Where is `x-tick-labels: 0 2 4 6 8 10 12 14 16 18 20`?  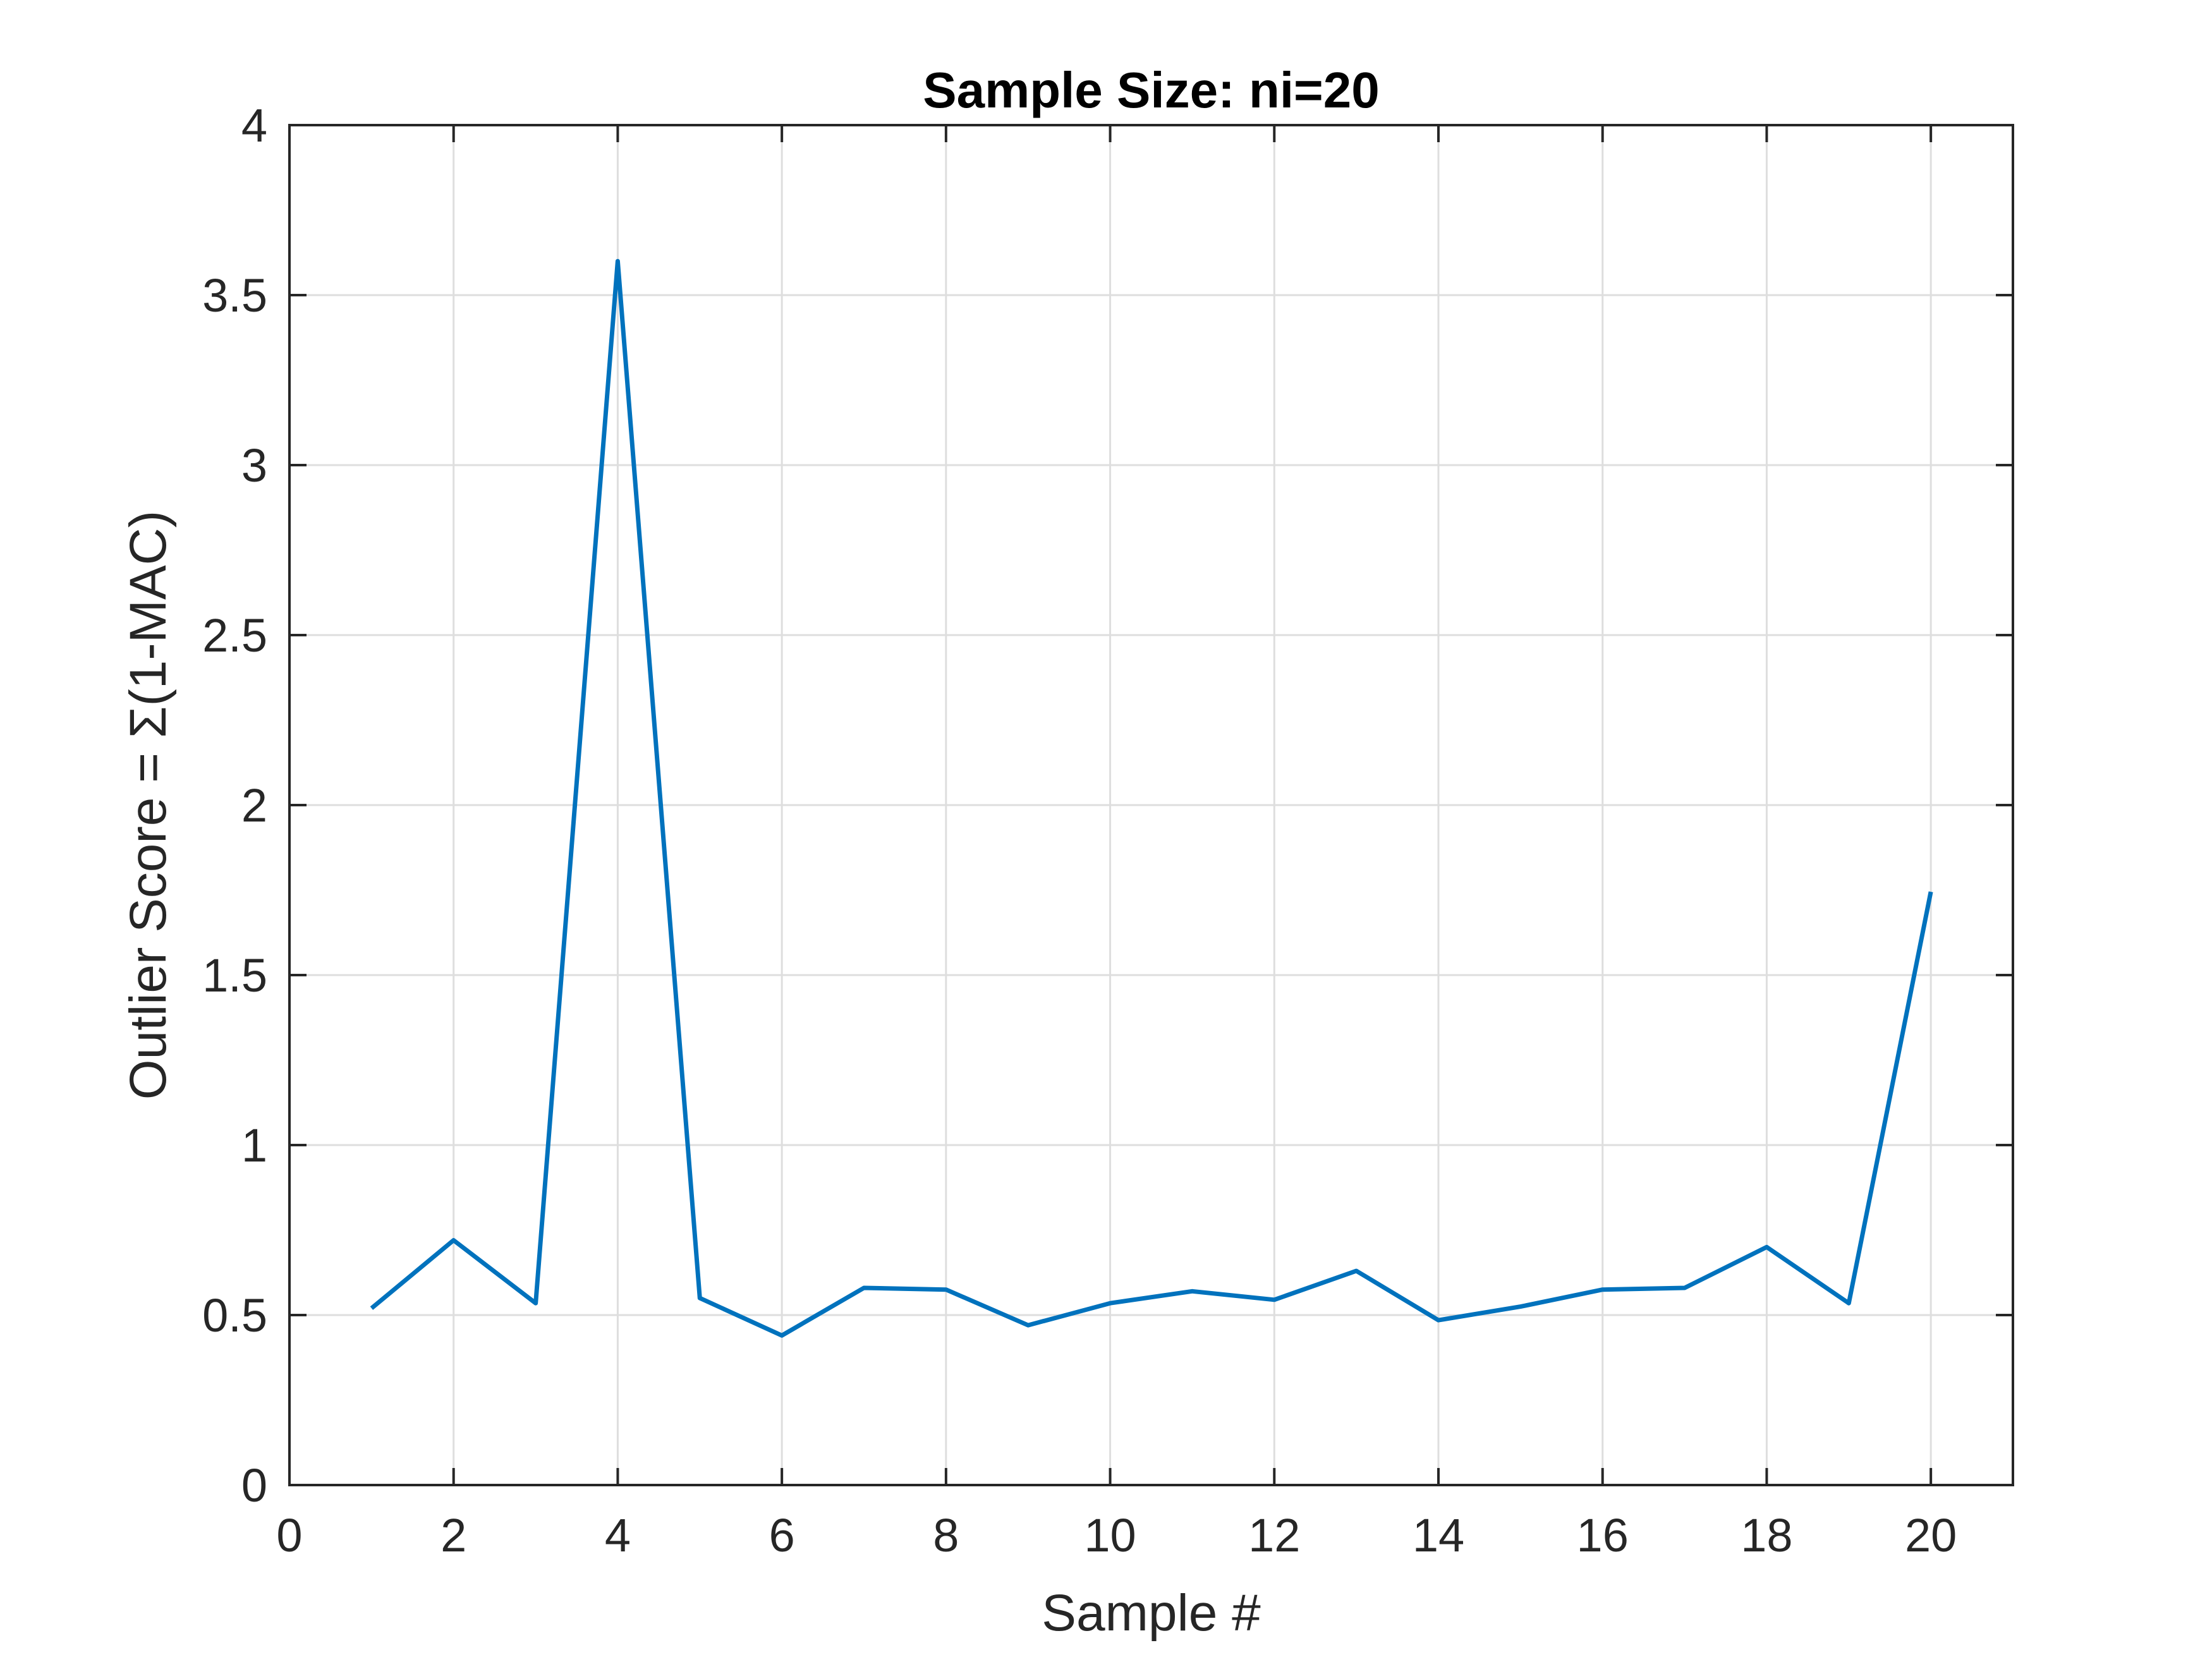
x-tick-labels: 0 2 4 6 8 10 12 14 16 18 20 is located at coordinates (1116, 1535).